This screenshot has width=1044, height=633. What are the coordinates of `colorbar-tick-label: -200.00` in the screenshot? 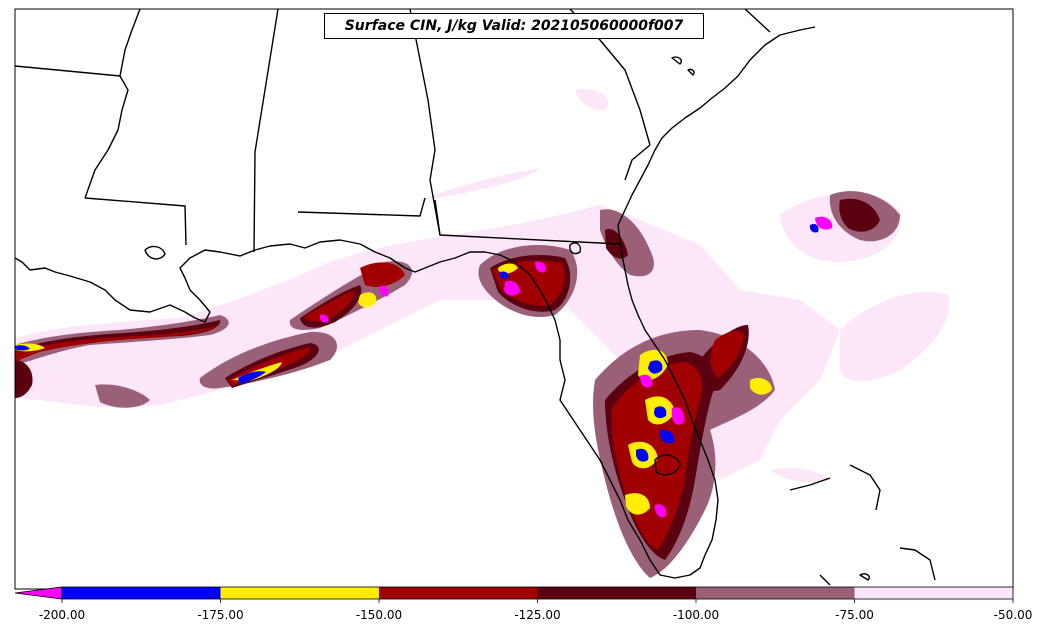 It's located at (62, 615).